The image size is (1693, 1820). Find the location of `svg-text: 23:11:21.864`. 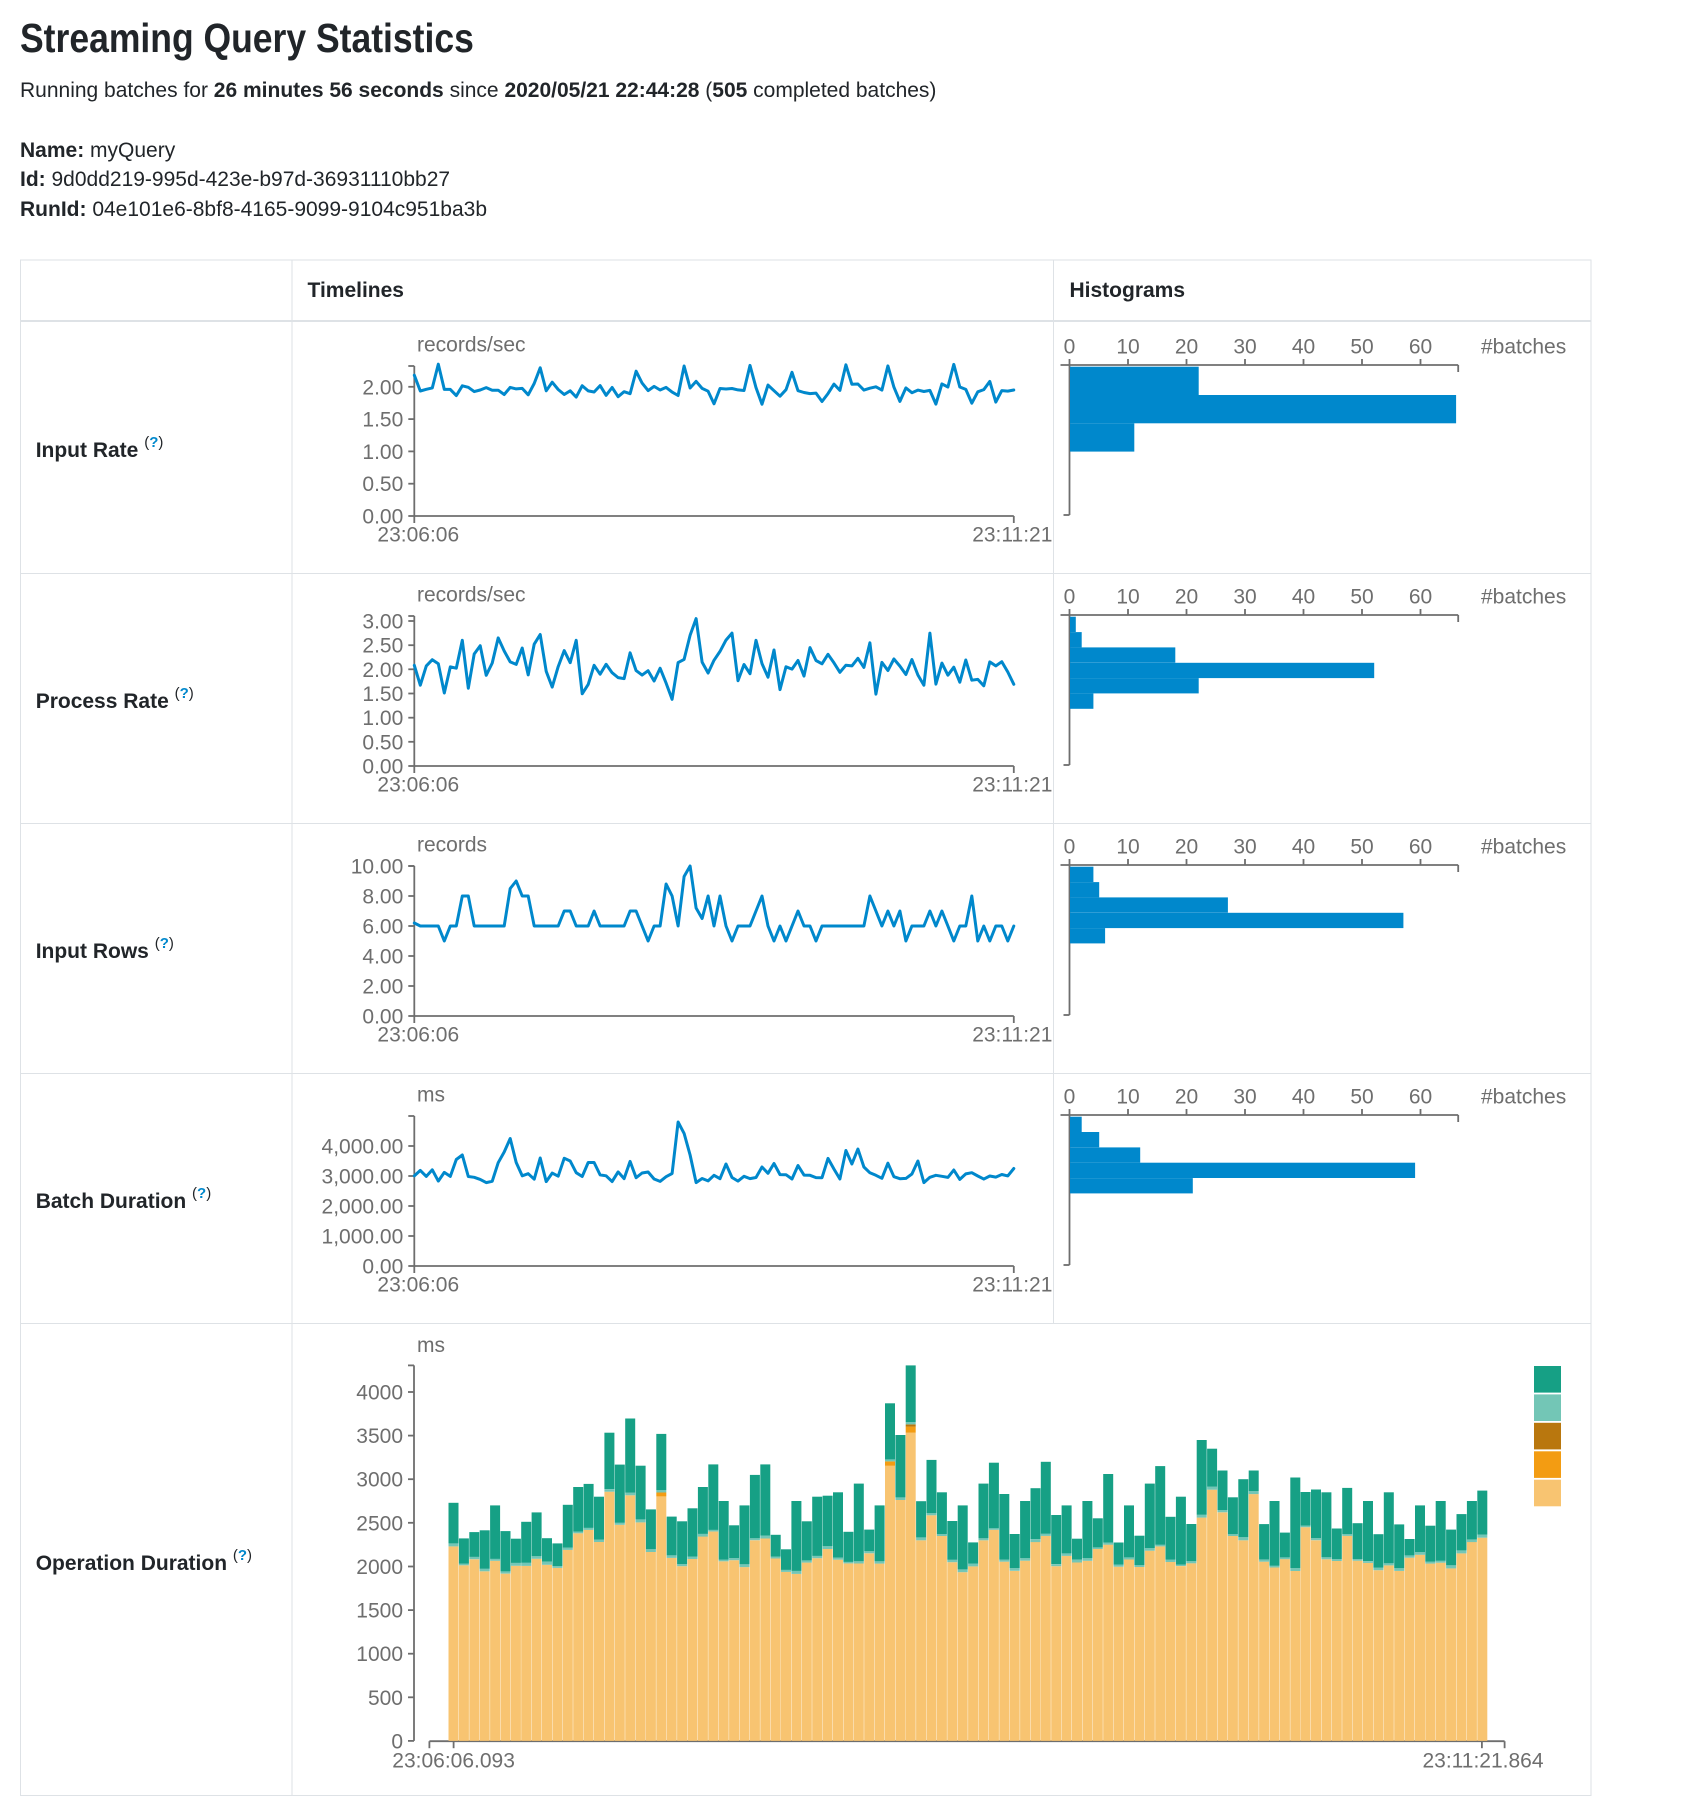

svg-text: 23:11:21.864 is located at coordinates (1482, 1761).